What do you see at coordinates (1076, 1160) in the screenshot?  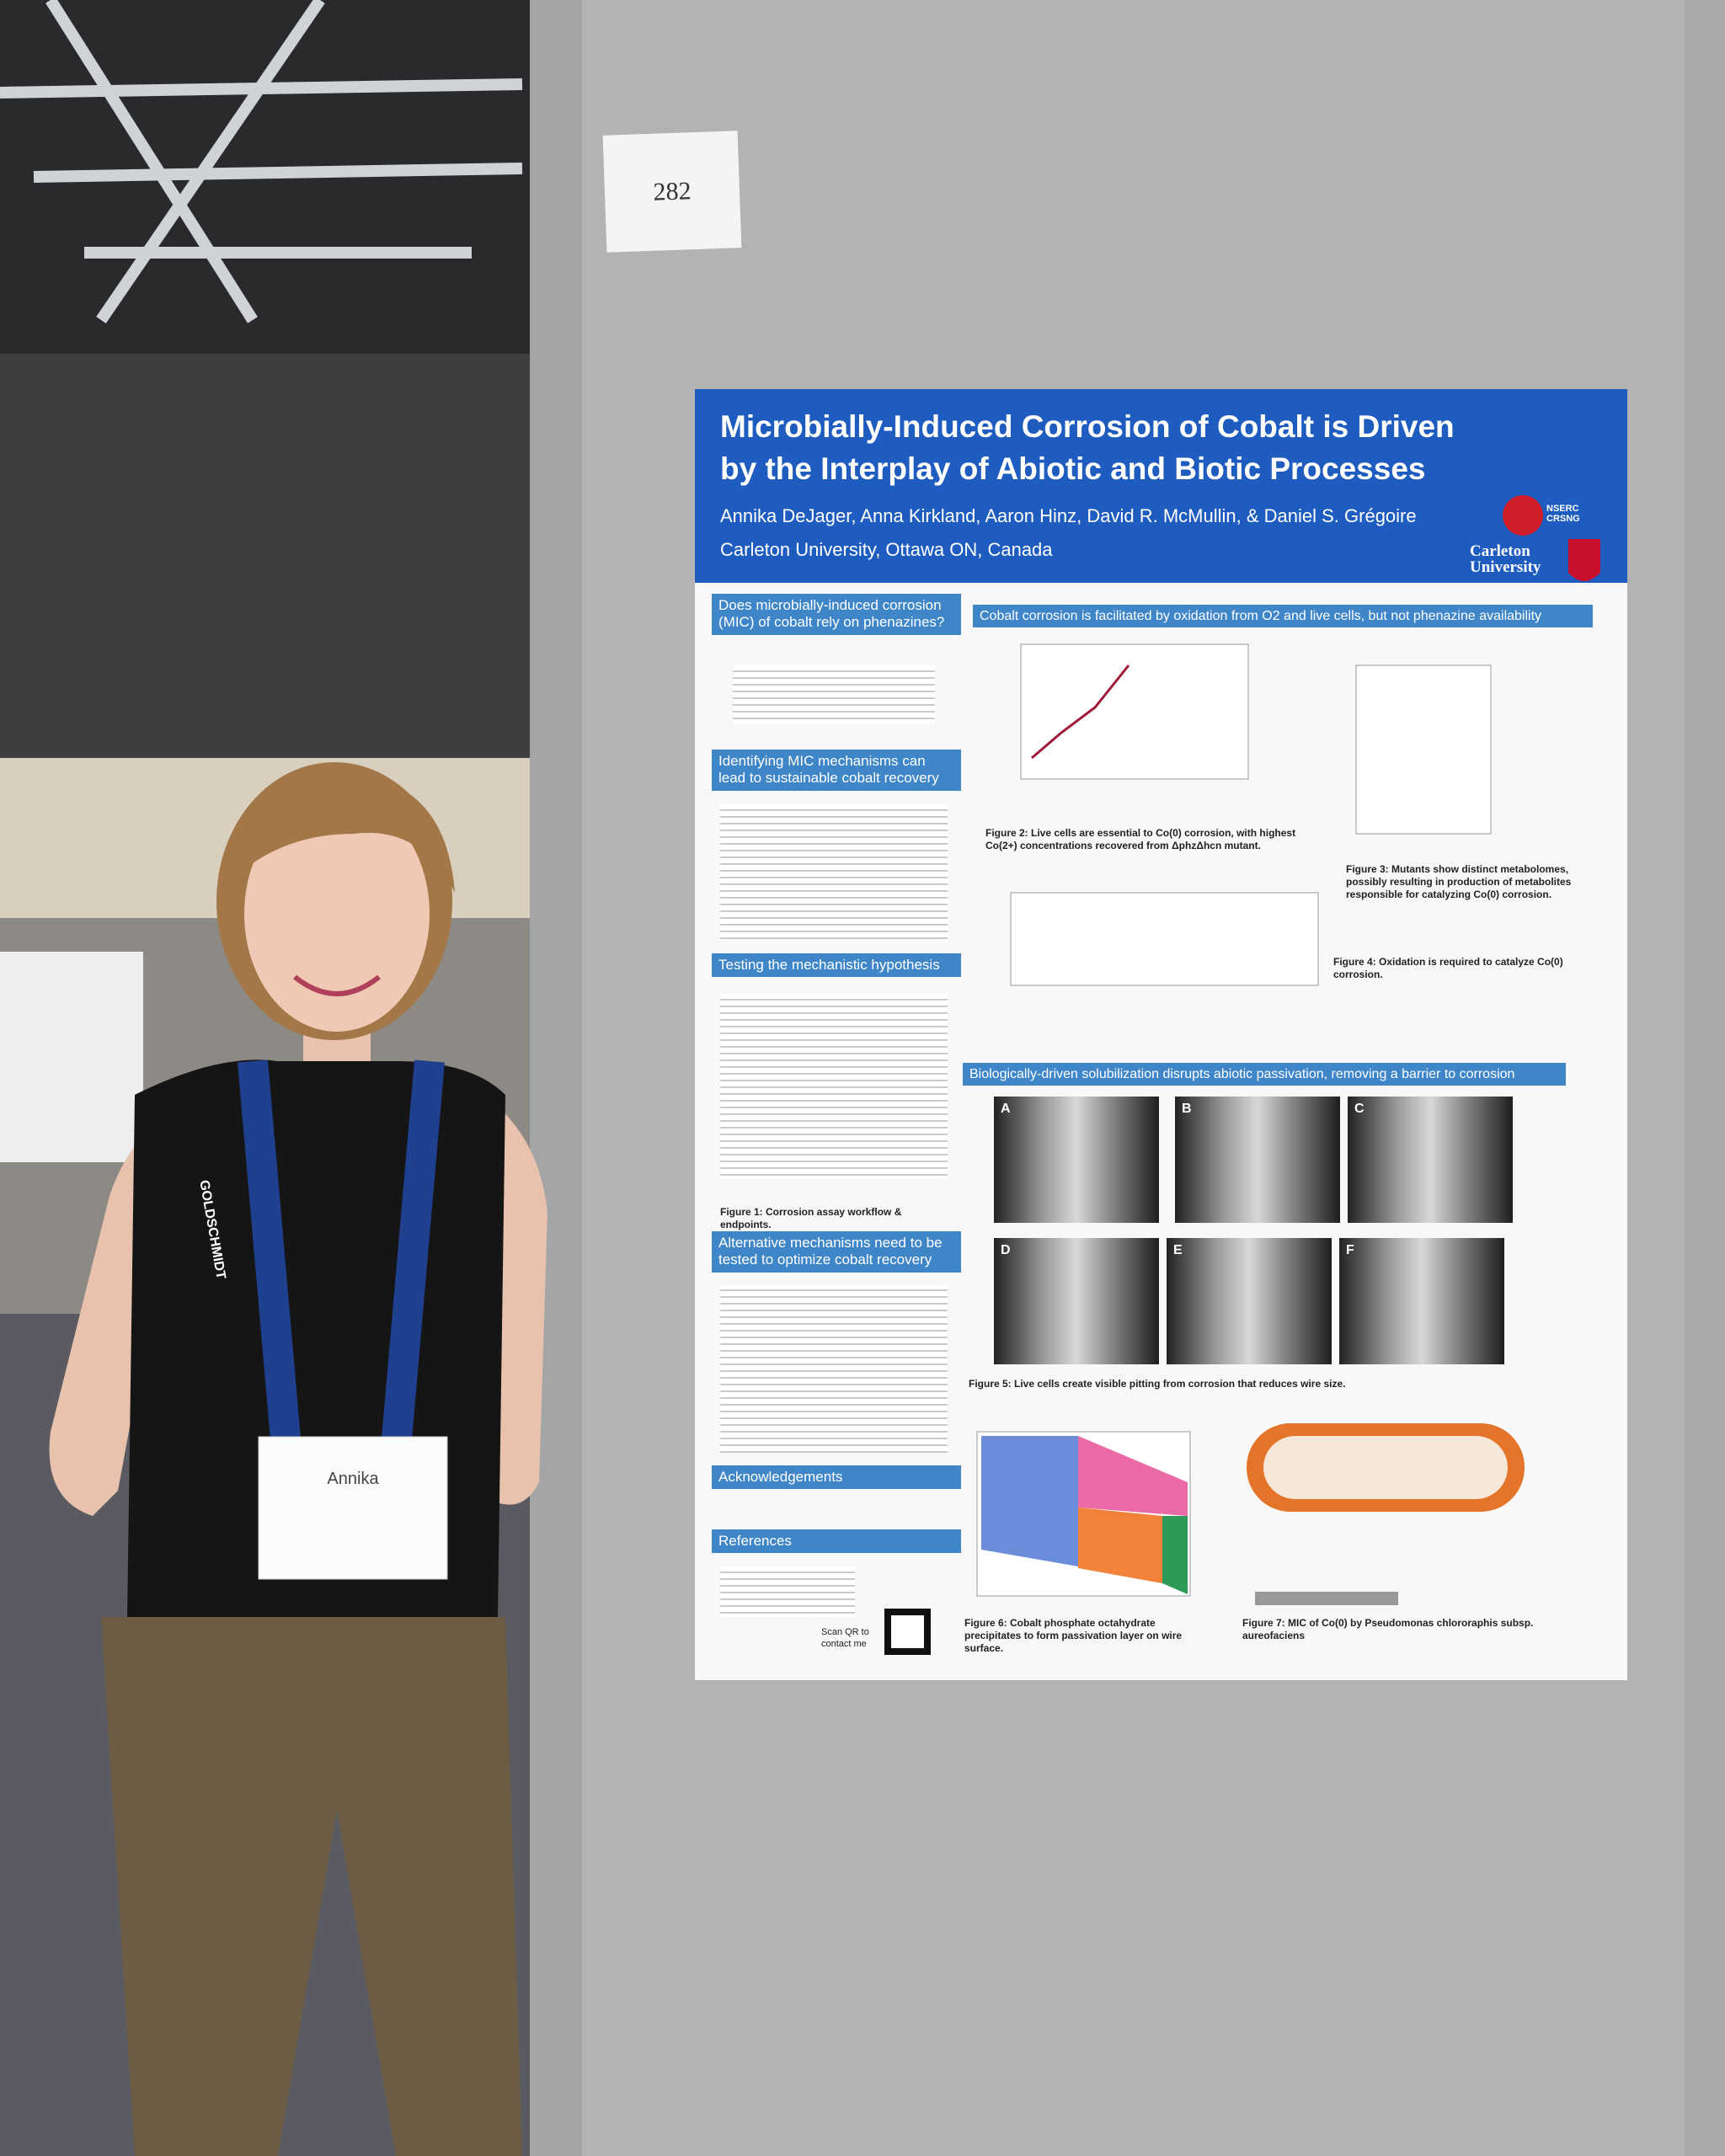 I see `sem-image: A` at bounding box center [1076, 1160].